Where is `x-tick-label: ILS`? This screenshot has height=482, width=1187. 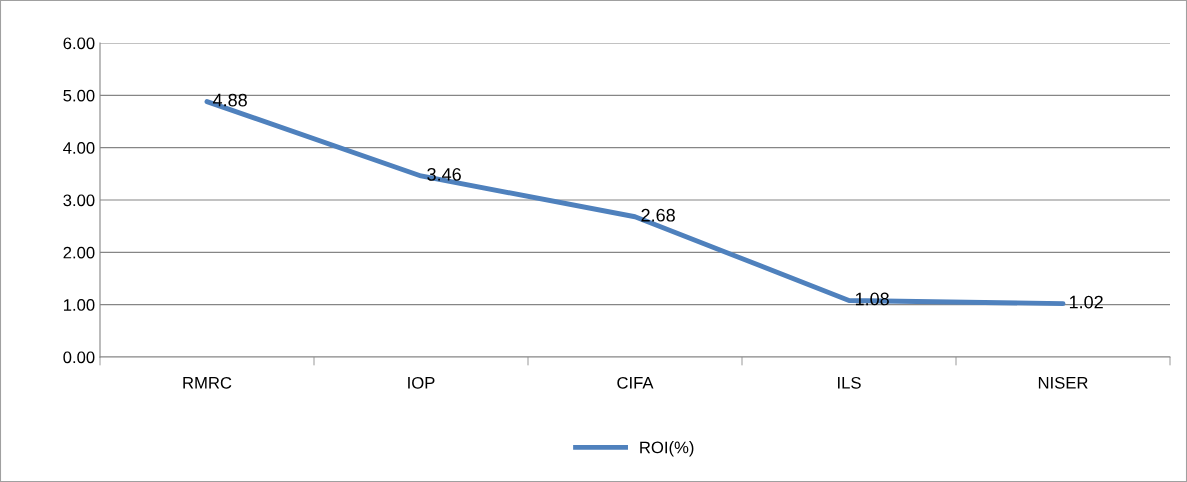 x-tick-label: ILS is located at coordinates (849, 382).